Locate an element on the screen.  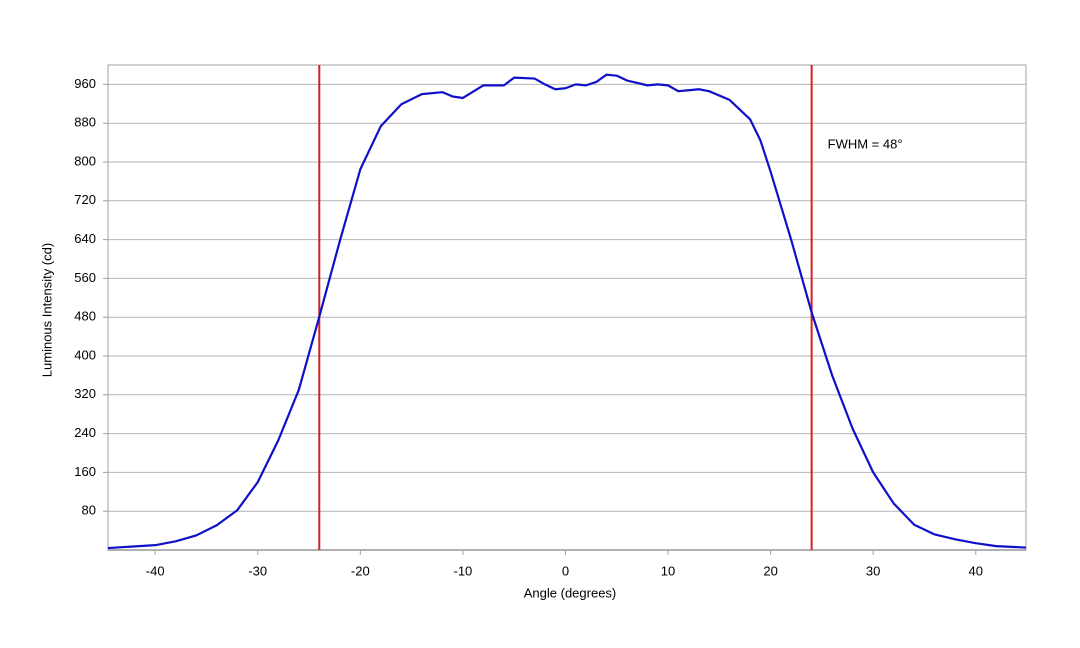
y-tick-label: 240 is located at coordinates (85, 432).